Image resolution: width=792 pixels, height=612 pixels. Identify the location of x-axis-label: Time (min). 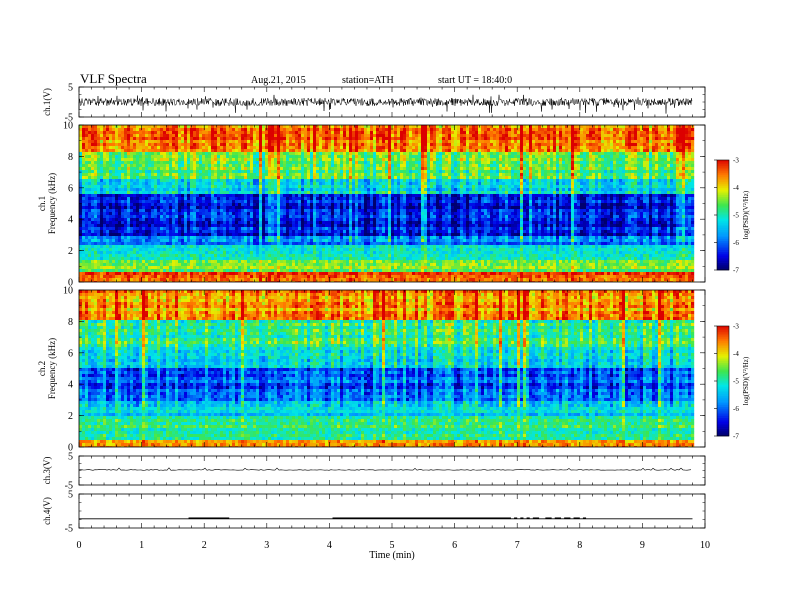
(391, 555).